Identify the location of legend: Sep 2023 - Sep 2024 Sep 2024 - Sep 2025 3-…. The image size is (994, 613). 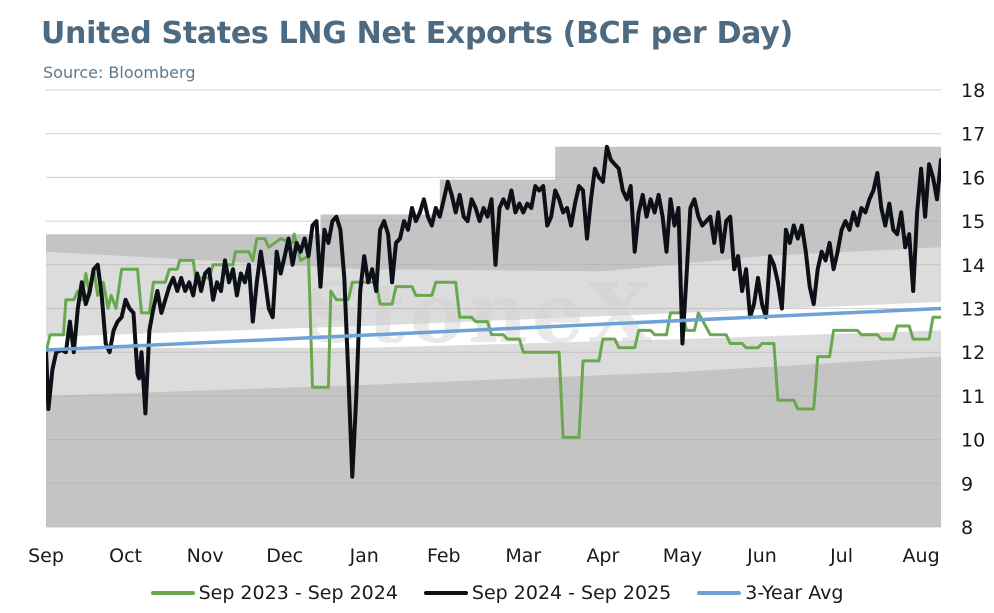
(497, 593).